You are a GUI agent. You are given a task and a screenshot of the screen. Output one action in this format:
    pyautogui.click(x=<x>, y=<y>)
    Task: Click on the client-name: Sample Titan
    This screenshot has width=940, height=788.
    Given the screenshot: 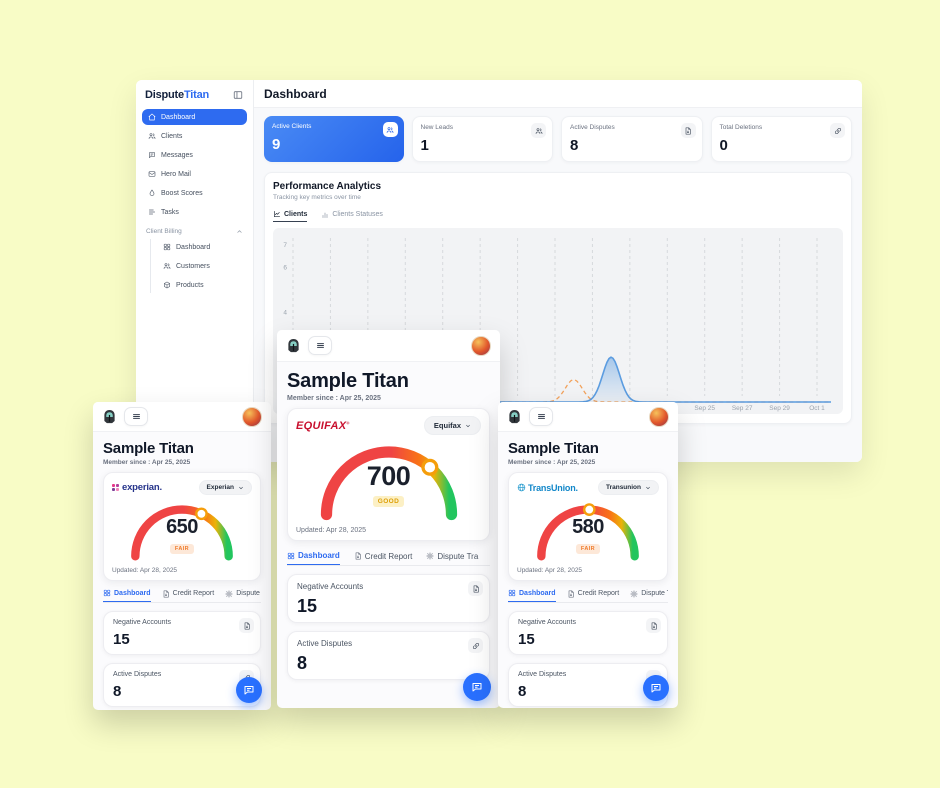 What is the action you would take?
    pyautogui.click(x=553, y=448)
    